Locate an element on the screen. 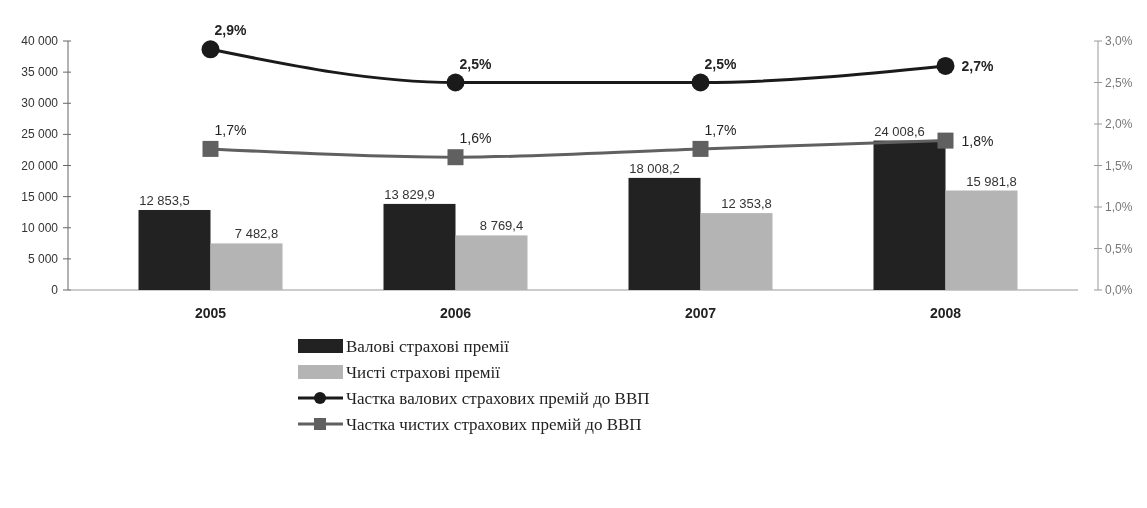 Image resolution: width=1147 pixels, height=508 pixels. y2-tick-label: 0,5% is located at coordinates (1119, 248).